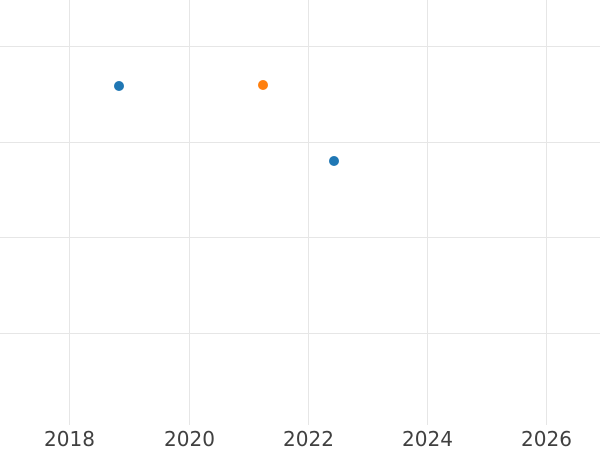  Describe the element at coordinates (262, 85) in the screenshot. I see `scatter-point-orange` at that location.